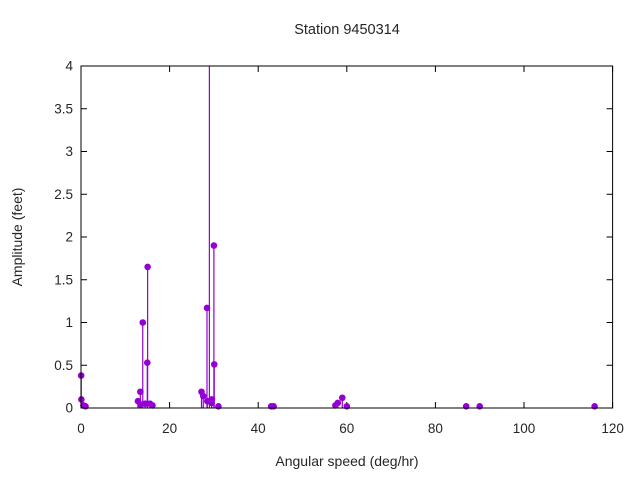  Describe the element at coordinates (347, 30) in the screenshot. I see `chart-title: Station 9450314` at that location.